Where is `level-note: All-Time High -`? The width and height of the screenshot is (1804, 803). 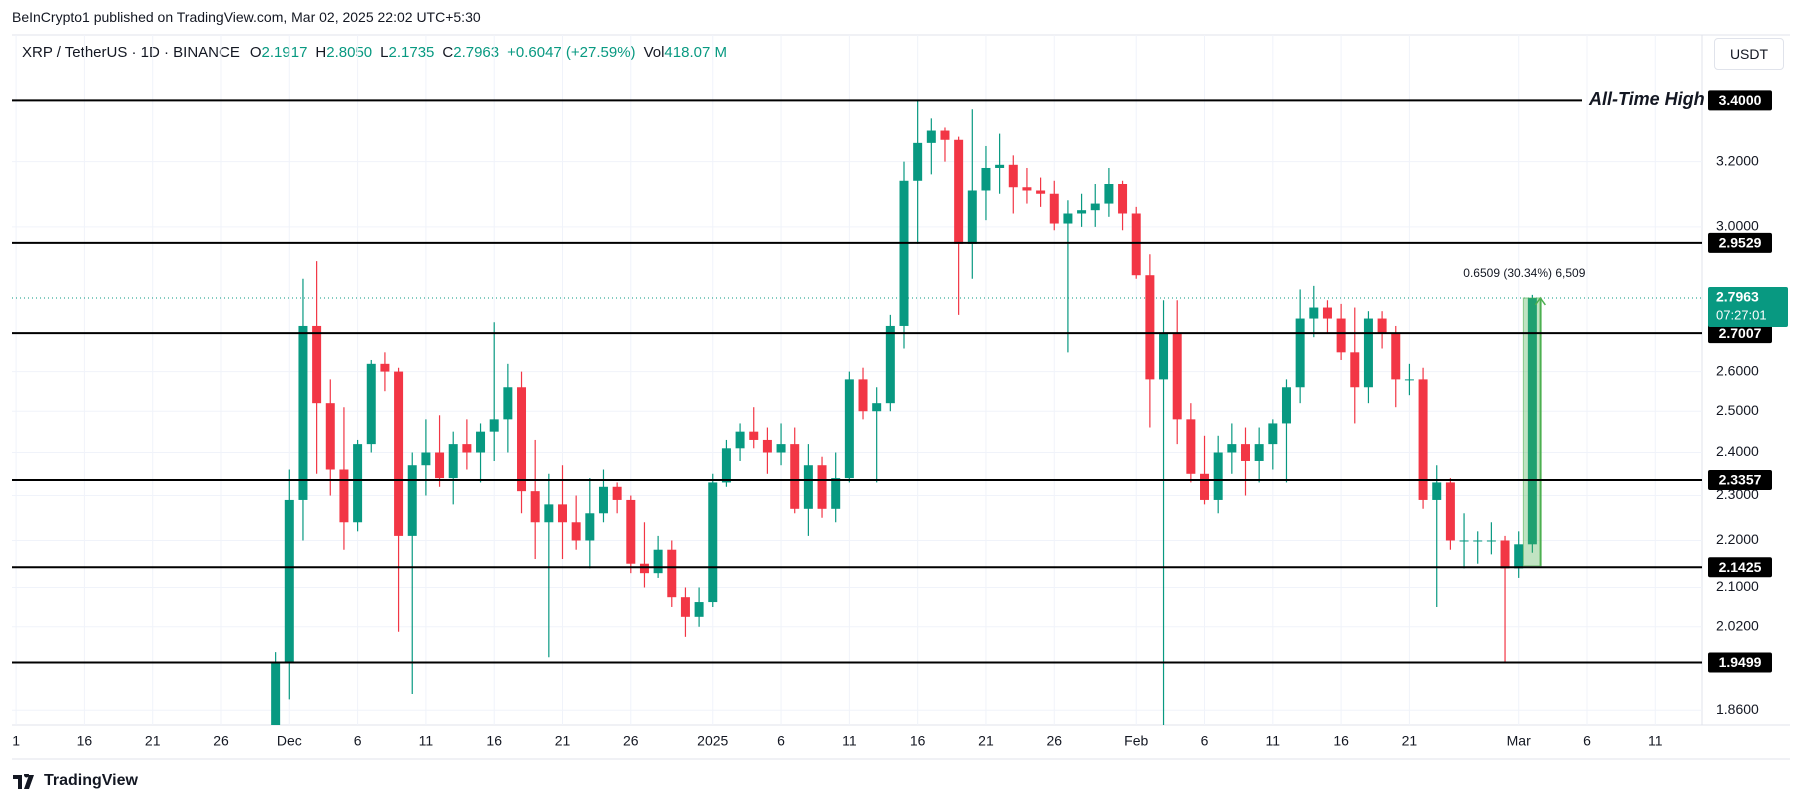
level-note: All-Time High - is located at coordinates (1652, 99).